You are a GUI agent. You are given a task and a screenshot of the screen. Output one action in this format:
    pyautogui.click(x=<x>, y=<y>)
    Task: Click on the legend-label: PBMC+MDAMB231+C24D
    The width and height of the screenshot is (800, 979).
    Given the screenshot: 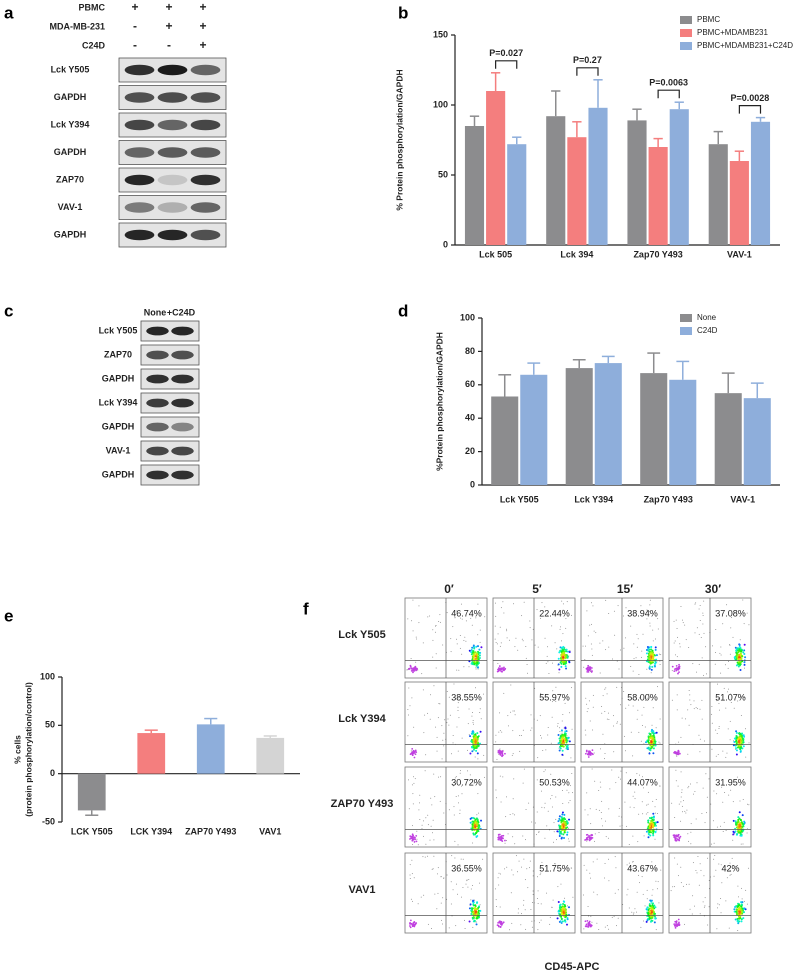 What is the action you would take?
    pyautogui.click(x=745, y=45)
    